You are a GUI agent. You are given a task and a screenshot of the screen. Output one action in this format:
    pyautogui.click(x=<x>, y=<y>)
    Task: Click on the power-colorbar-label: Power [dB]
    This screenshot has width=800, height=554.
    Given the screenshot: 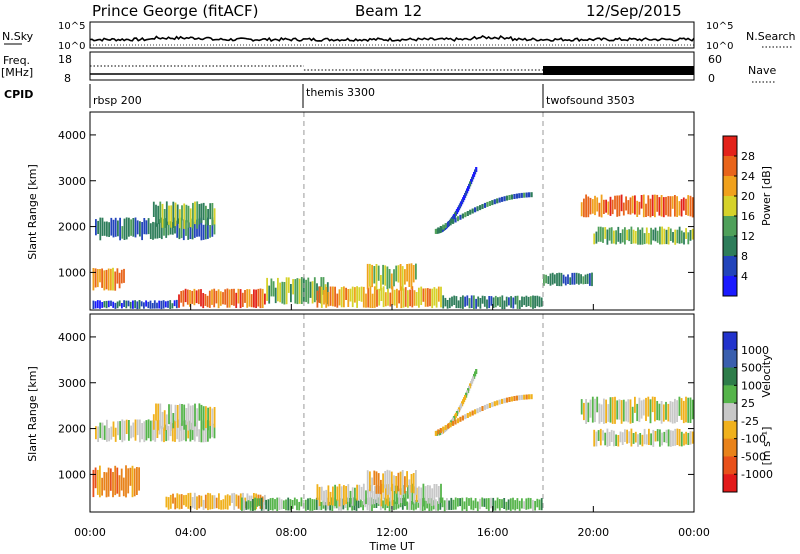 What is the action you would take?
    pyautogui.click(x=766, y=196)
    